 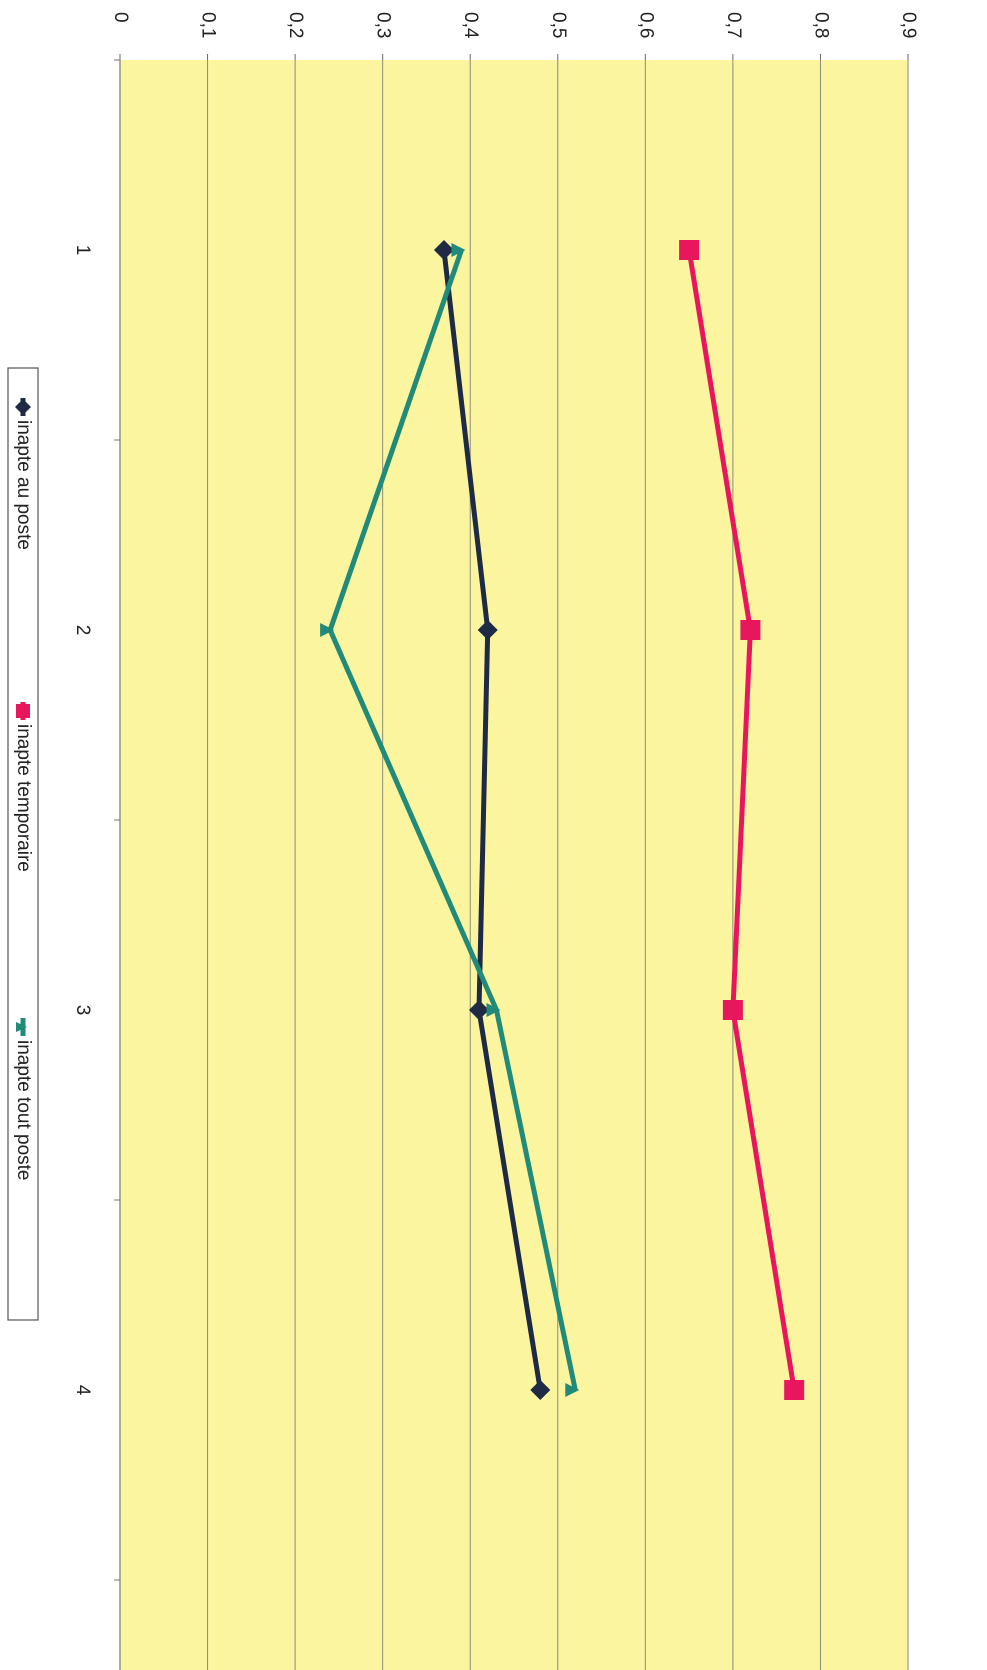 I want to click on legend-box, so click(x=23, y=844).